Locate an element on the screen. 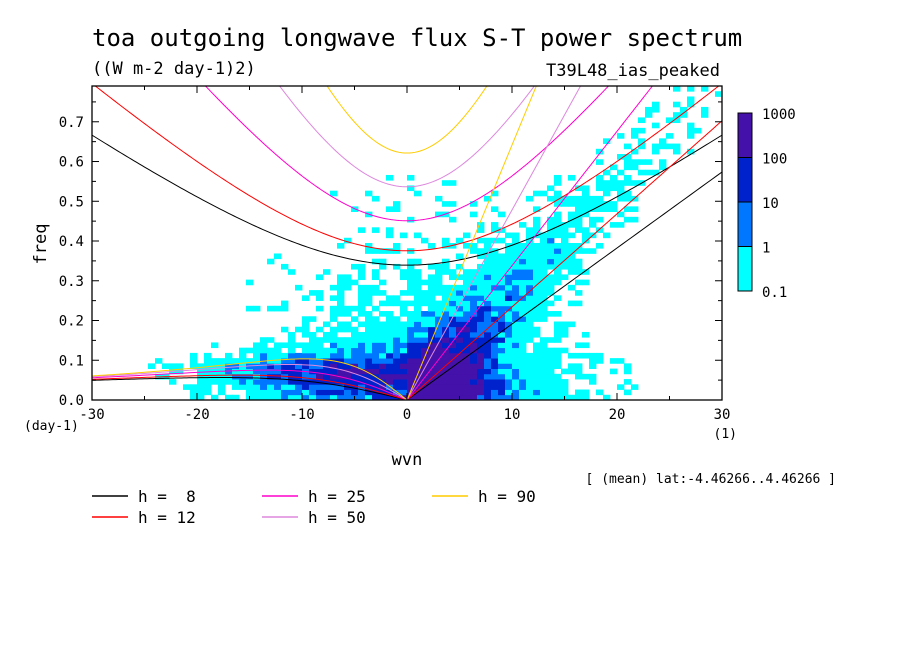  legend: h = 8 h = 12 h = 25 h = 50 h = 90 is located at coordinates (314, 507).